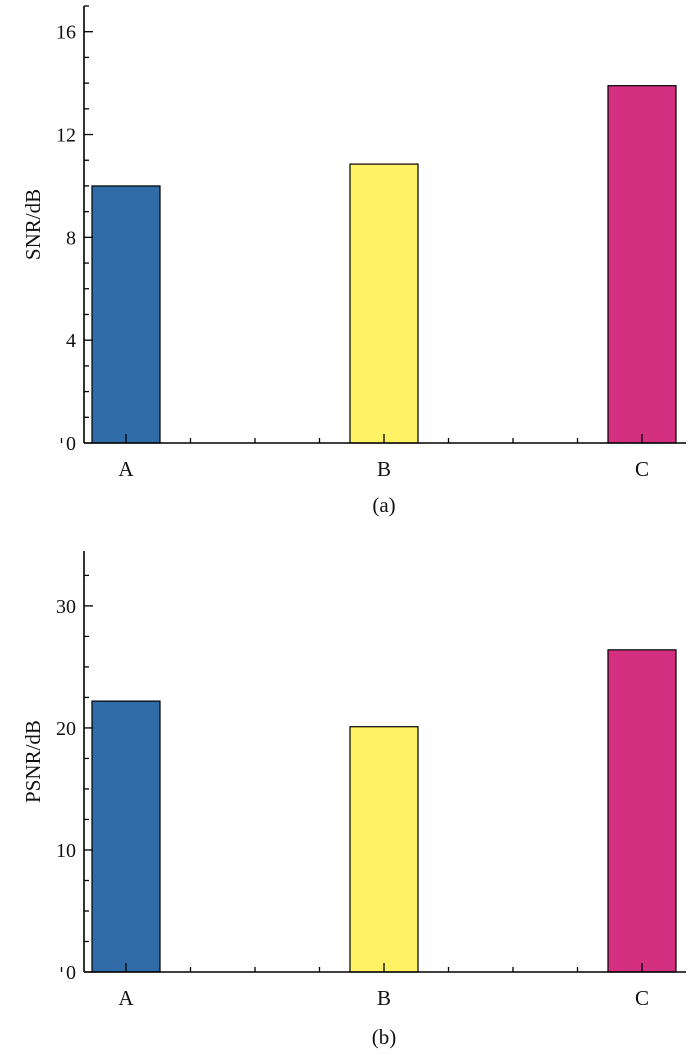  Describe the element at coordinates (66, 33) in the screenshot. I see `y-tick-label-a: 16` at that location.